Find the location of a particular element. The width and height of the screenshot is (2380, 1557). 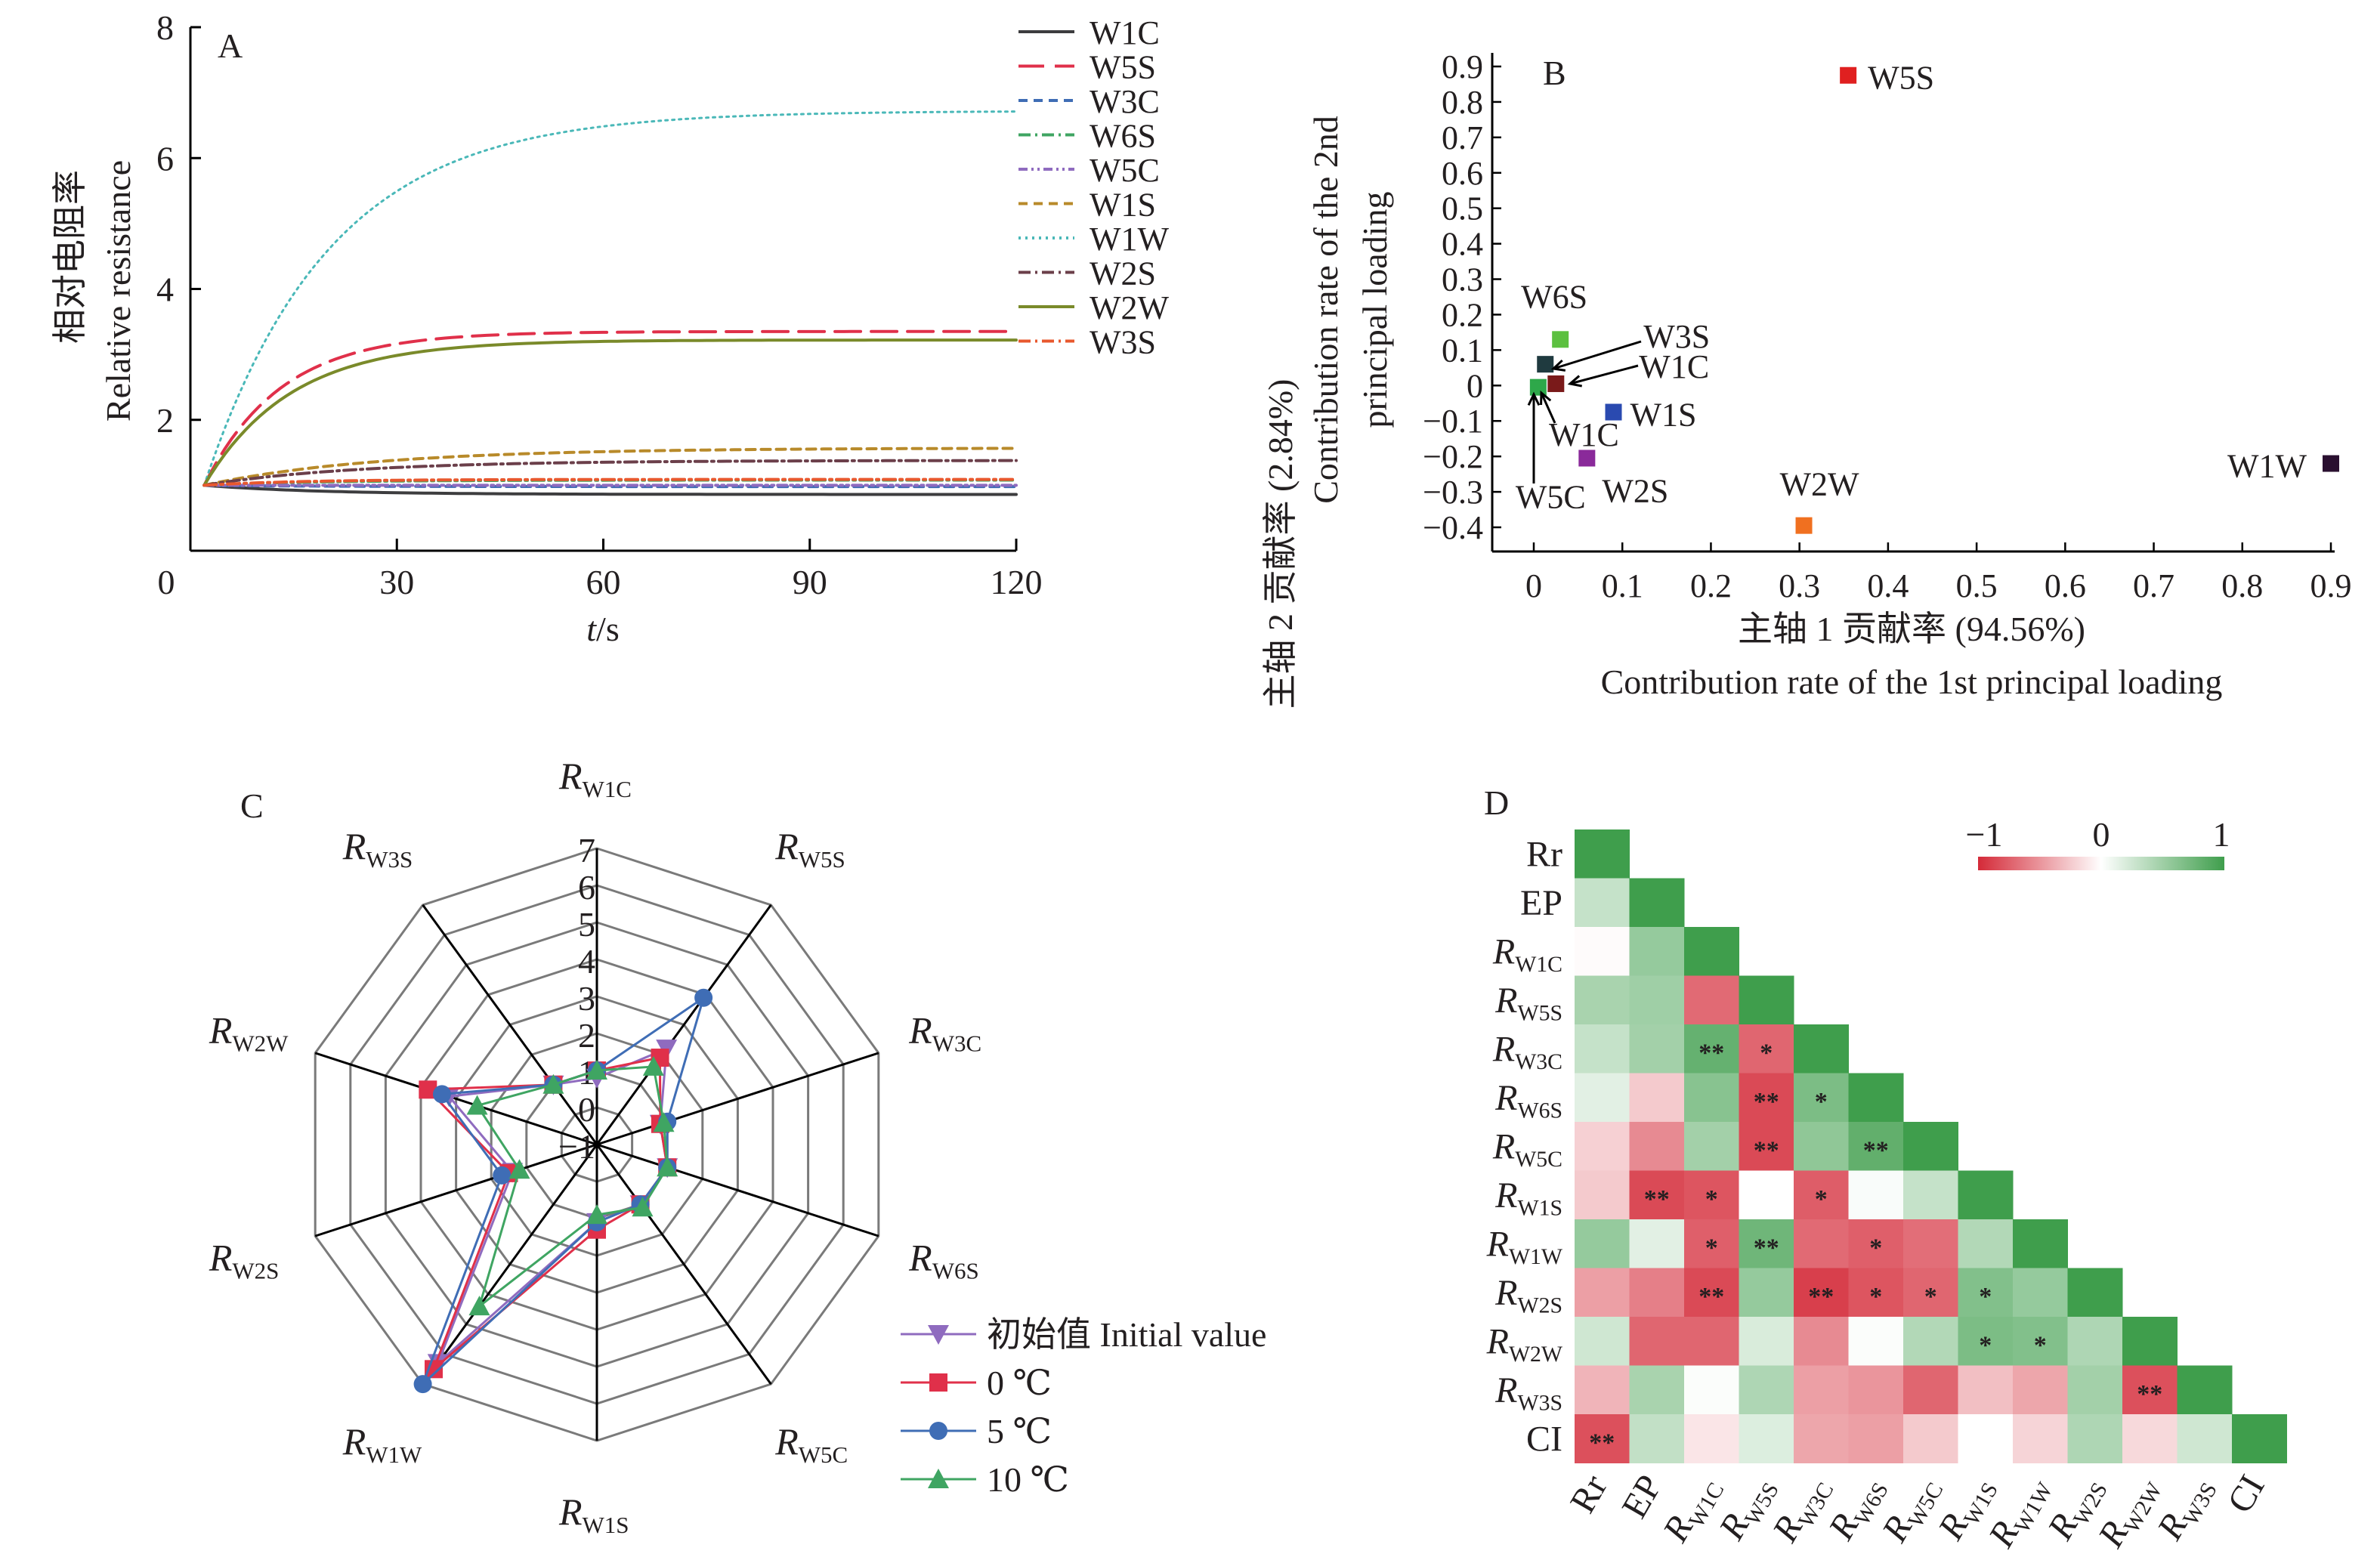

y-tick-label: 8 is located at coordinates (165, 27).